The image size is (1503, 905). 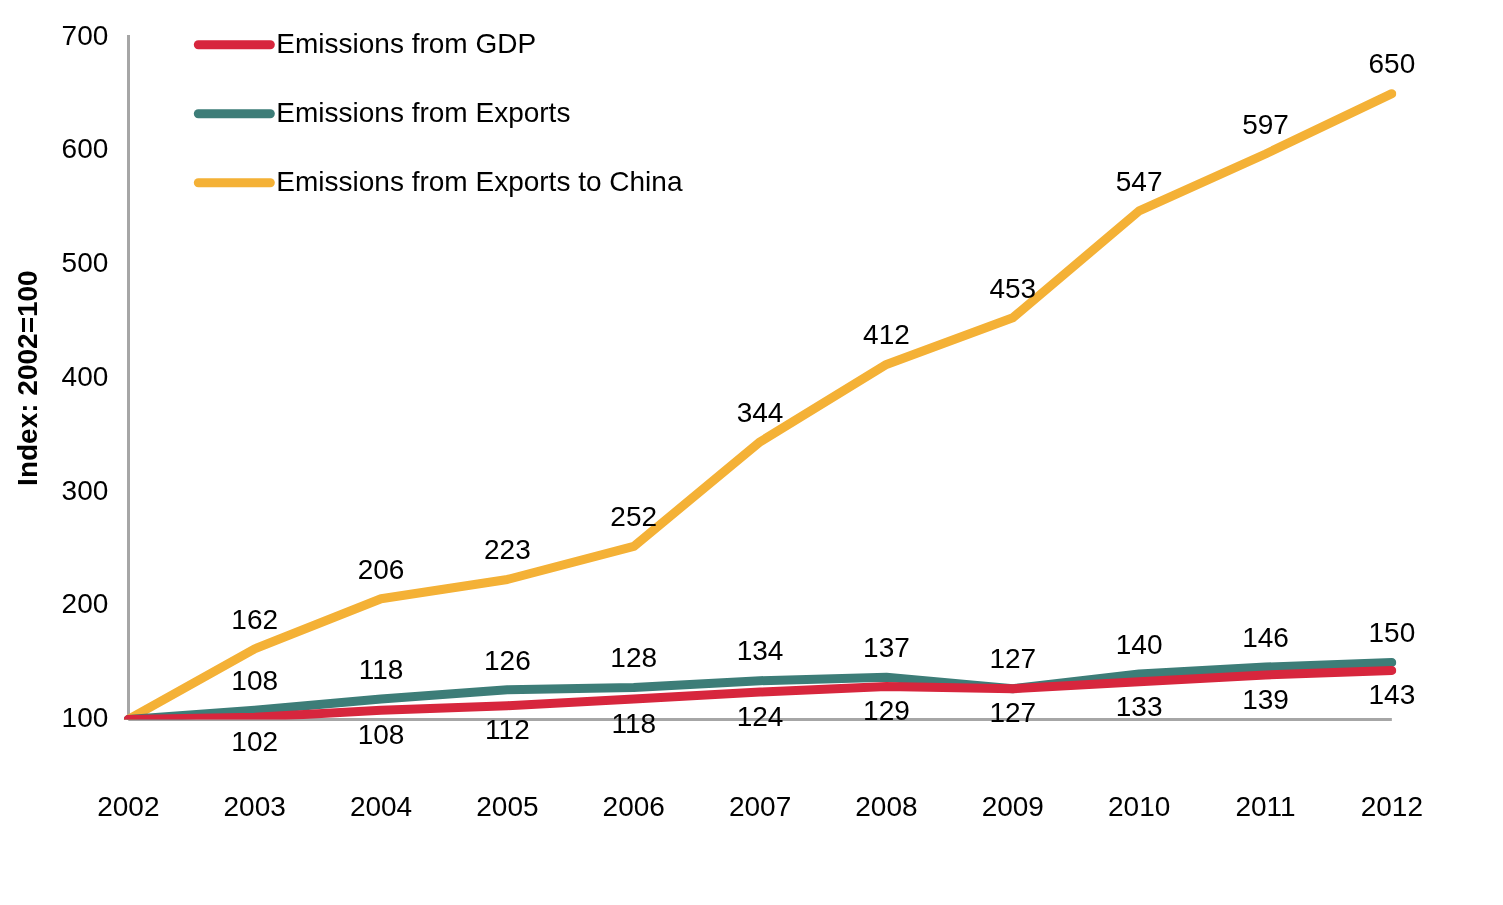 I want to click on x-tick-label: 2007, so click(x=760, y=806).